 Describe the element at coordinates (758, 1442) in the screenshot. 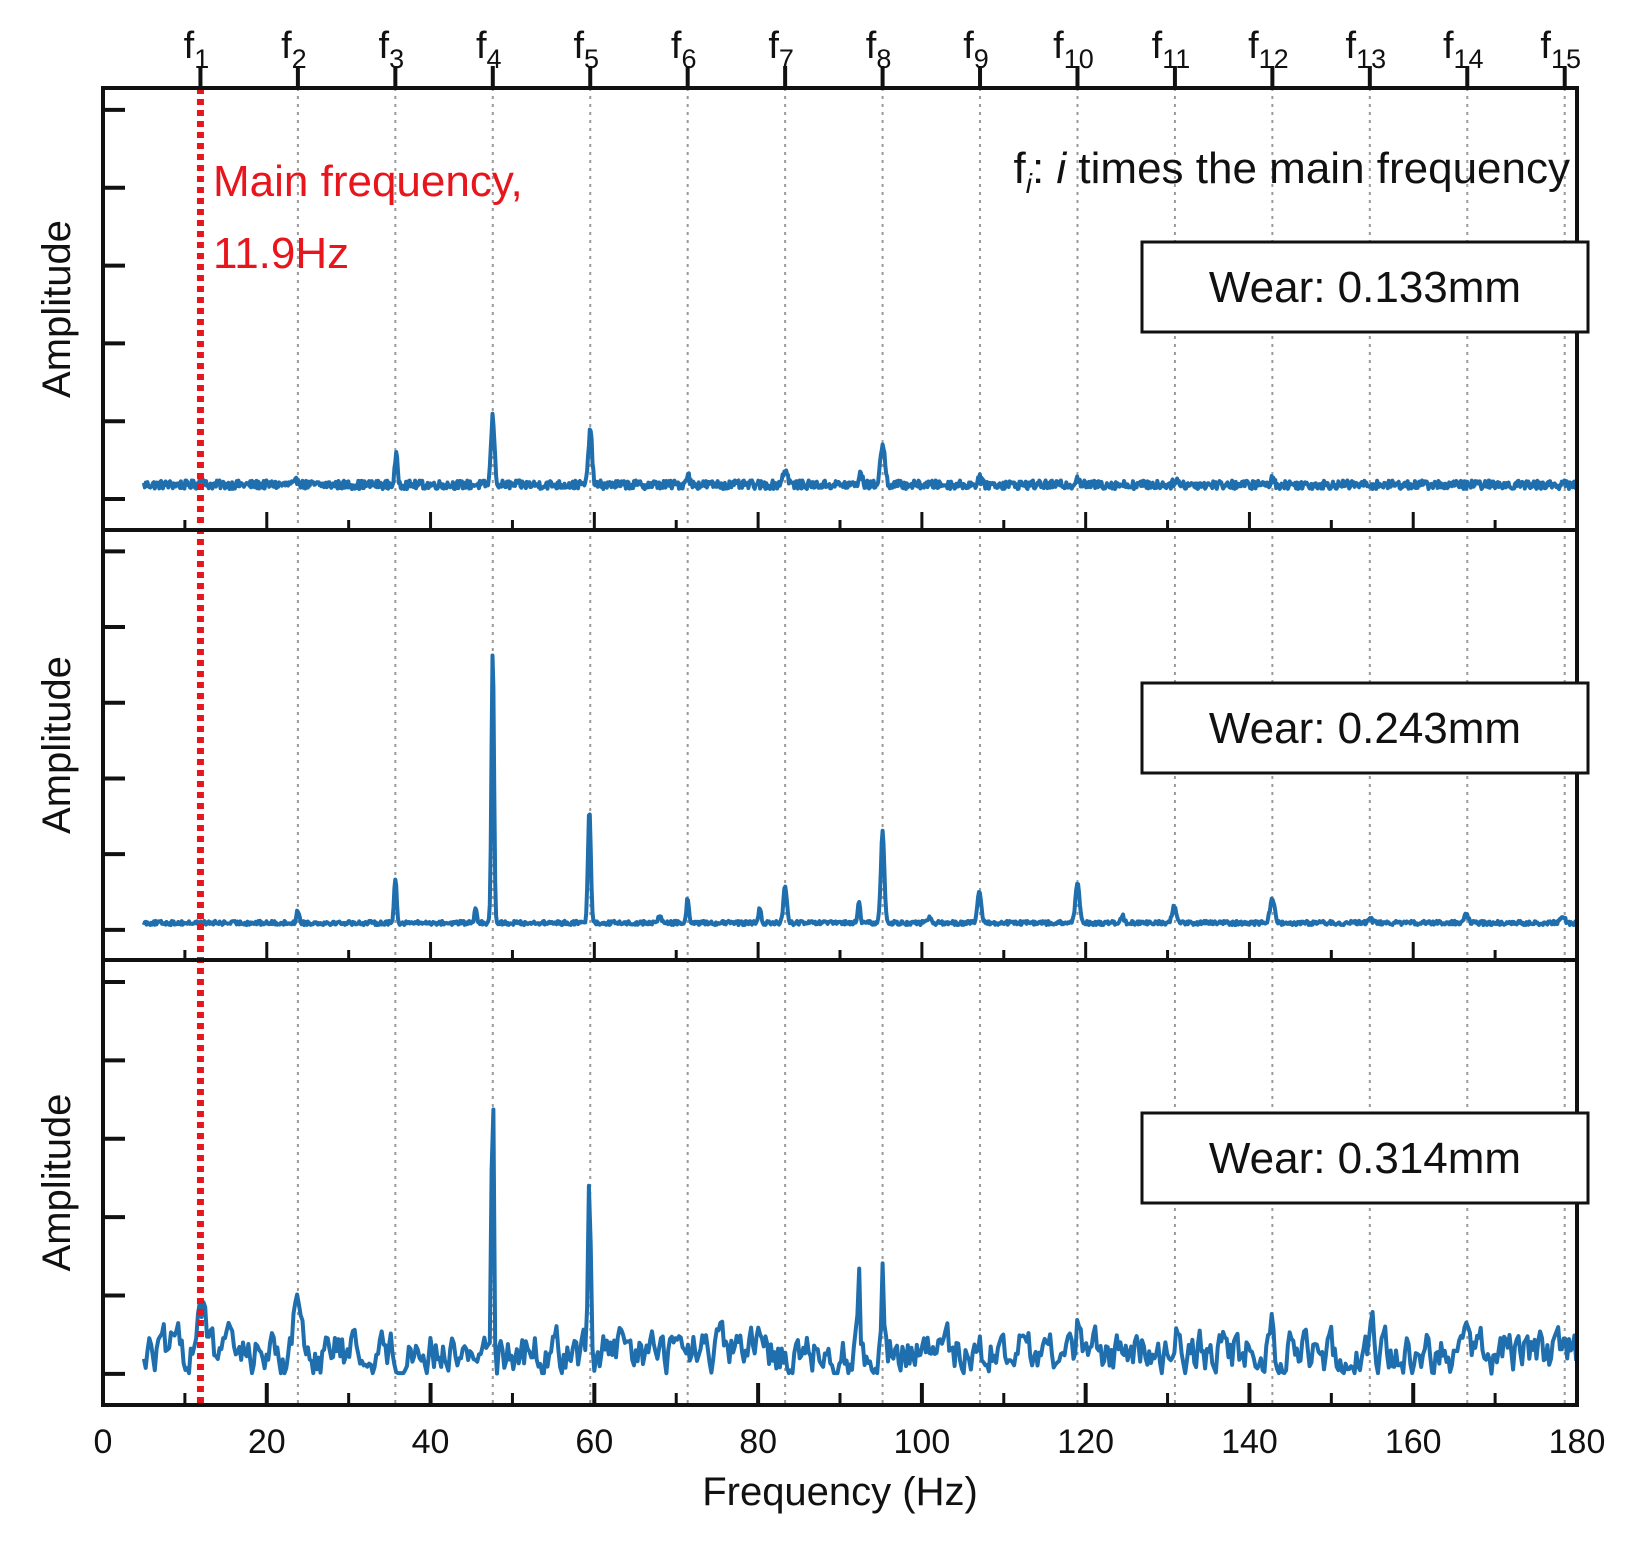

I see `x-tick-label: 80` at that location.